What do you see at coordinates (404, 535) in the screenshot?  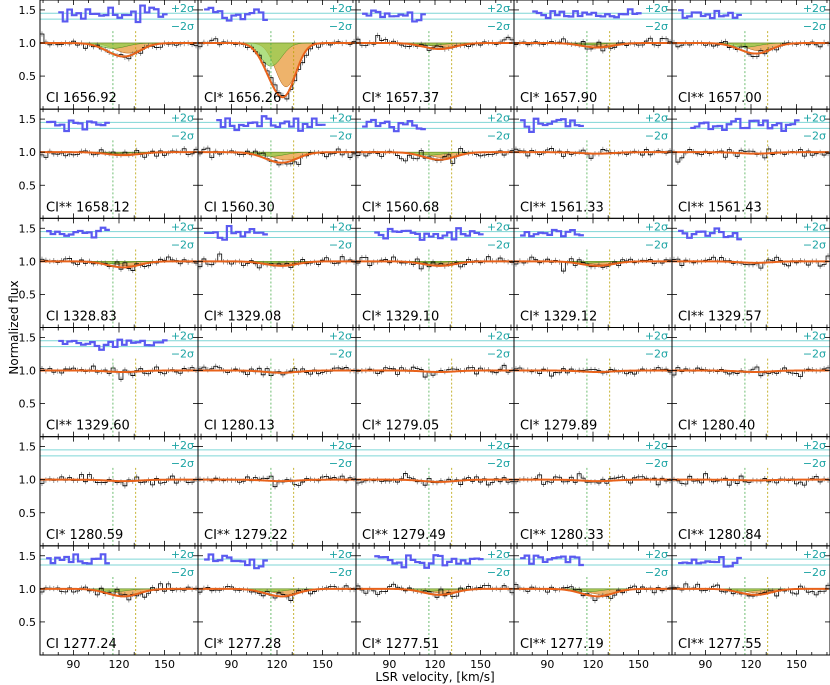 I see `panel-label: CI** 1279.49` at bounding box center [404, 535].